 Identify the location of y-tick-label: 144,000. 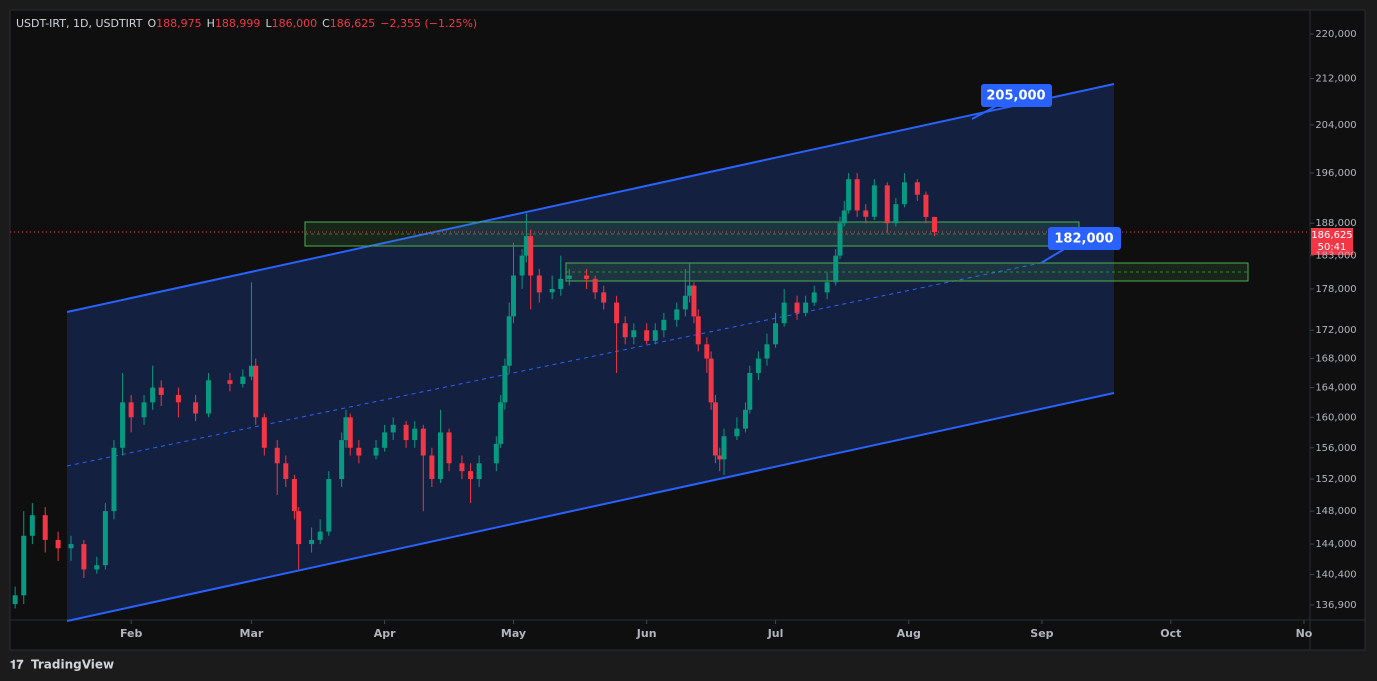
(1335, 544).